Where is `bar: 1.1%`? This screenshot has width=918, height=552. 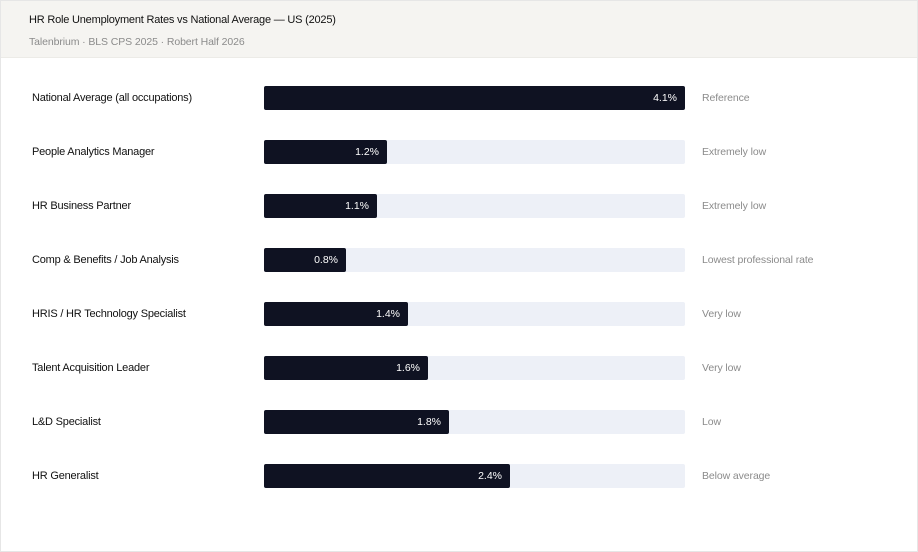 bar: 1.1% is located at coordinates (320, 206).